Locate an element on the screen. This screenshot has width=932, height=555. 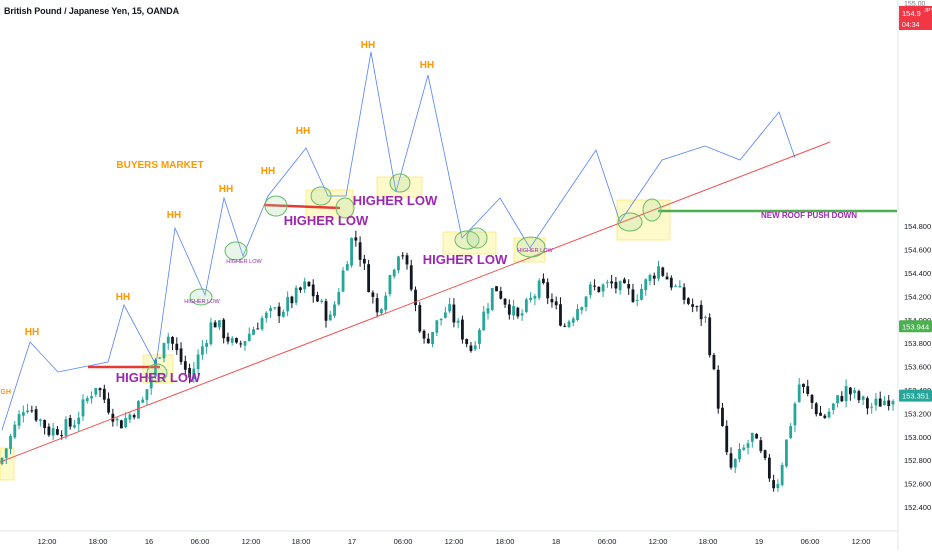
price-tick-label: 154.400 is located at coordinates (917, 273).